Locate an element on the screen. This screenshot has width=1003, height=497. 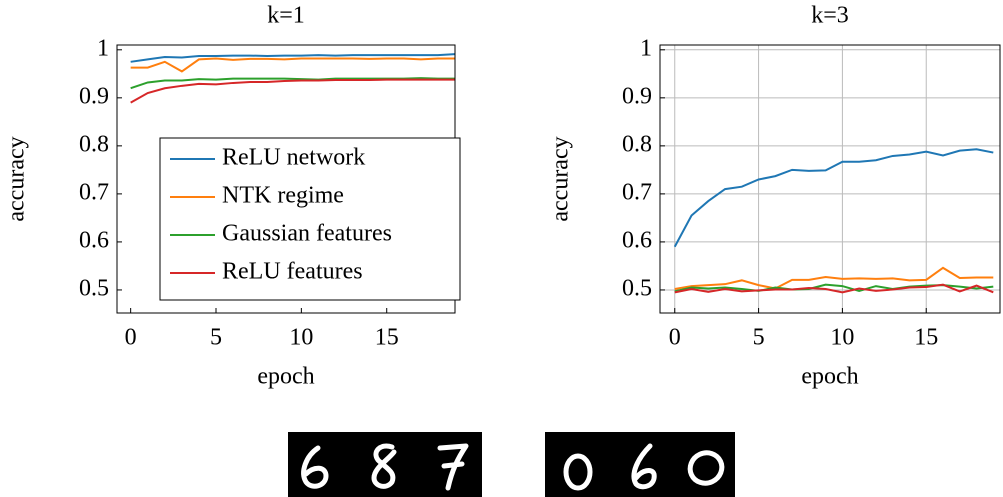
legend-label: Gaussian features is located at coordinates (307, 234).